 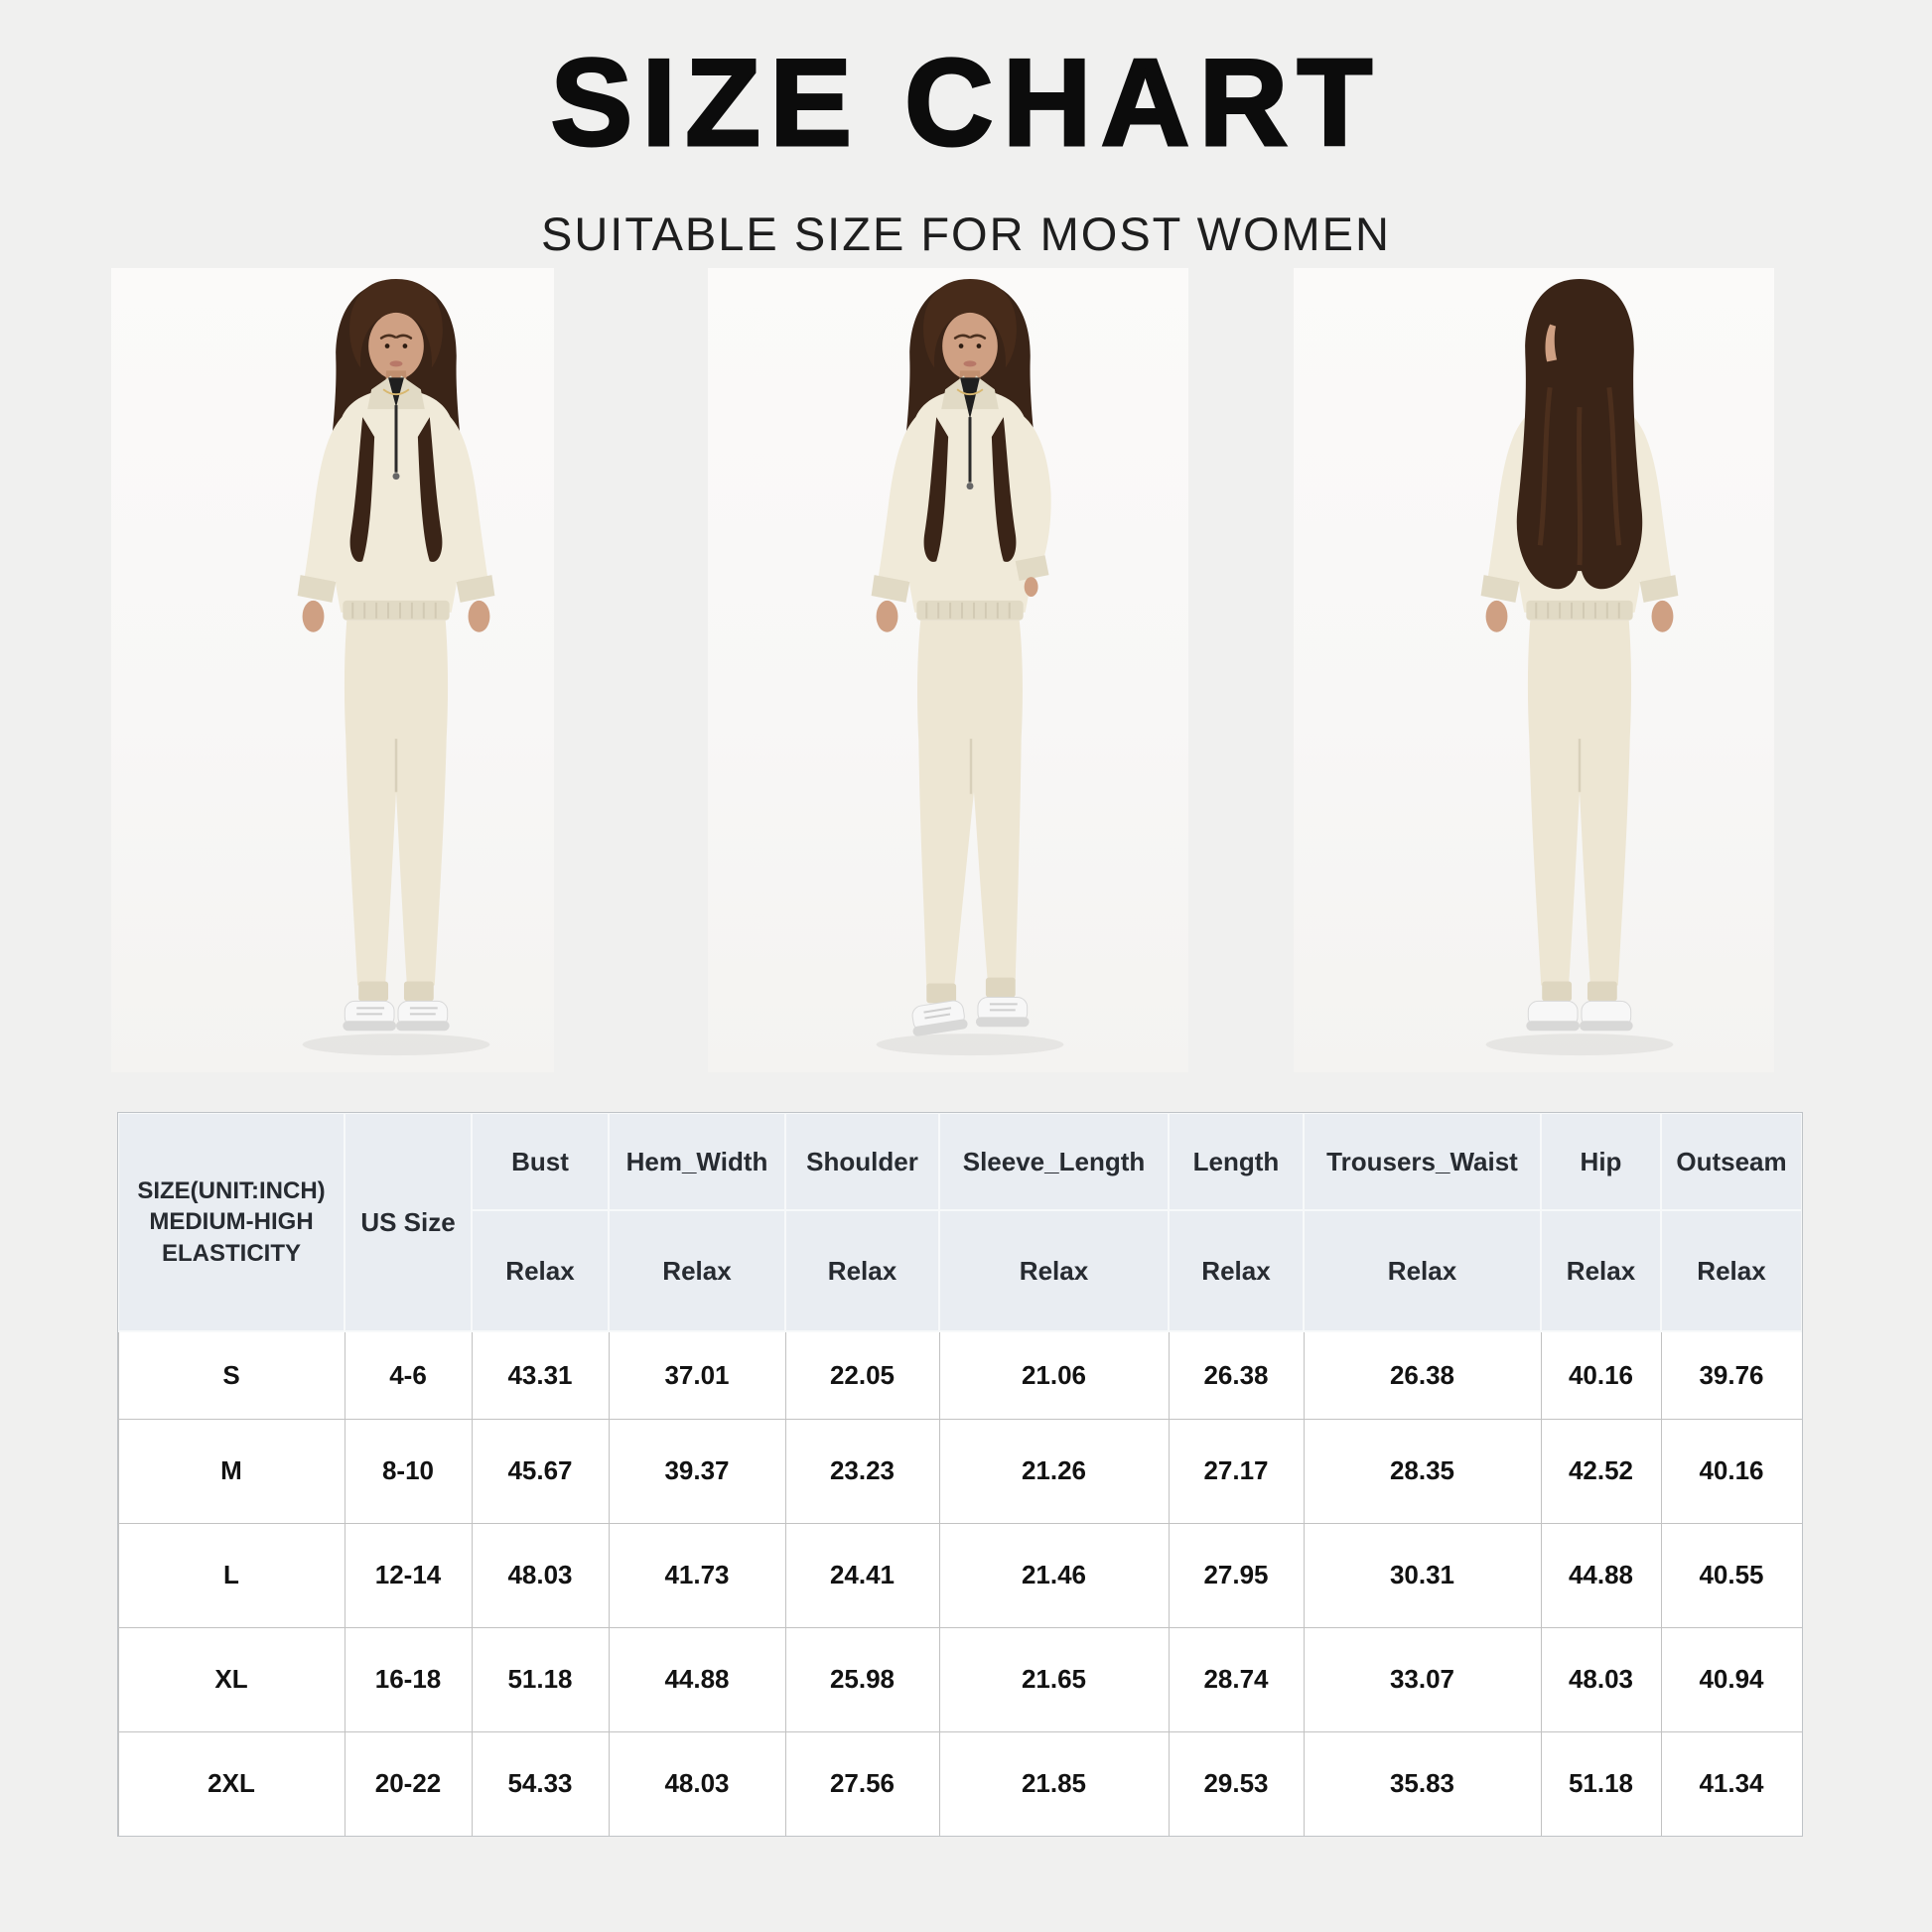 I want to click on measurement-cell: 28.74, so click(x=1236, y=1679).